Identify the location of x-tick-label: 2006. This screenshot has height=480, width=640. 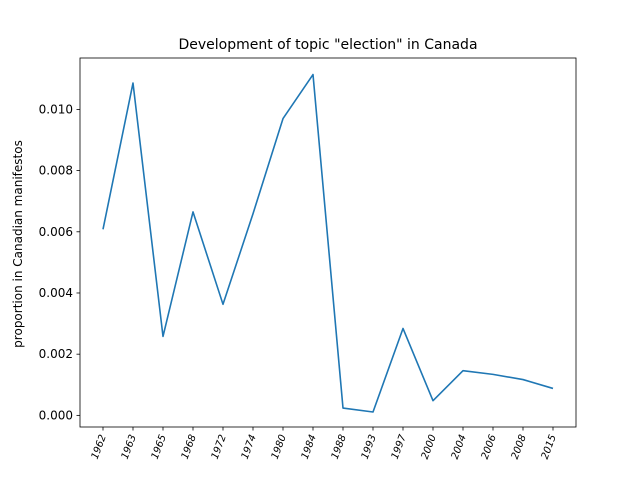
(489, 447).